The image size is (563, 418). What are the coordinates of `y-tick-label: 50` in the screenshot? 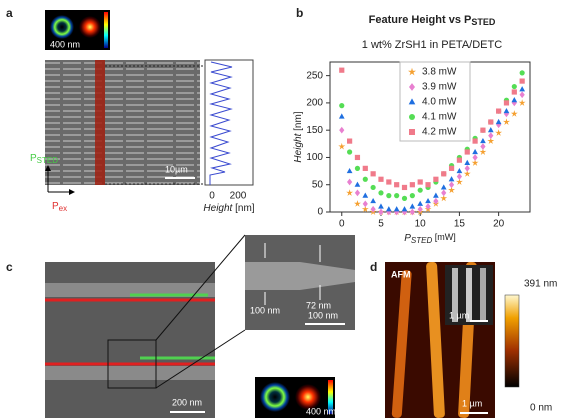 It's located at (318, 184).